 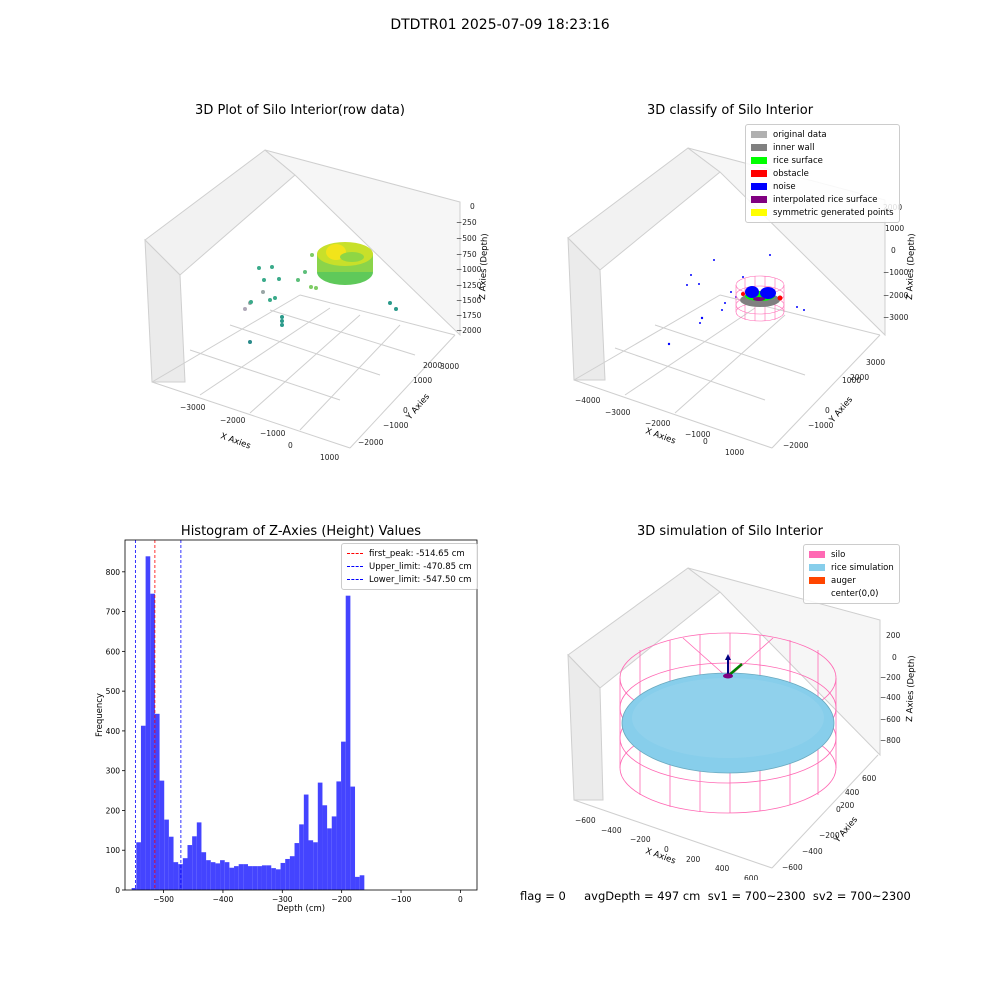 I want to click on legend-item-first-peak: first_peak: -514.65 cm, so click(x=409, y=553).